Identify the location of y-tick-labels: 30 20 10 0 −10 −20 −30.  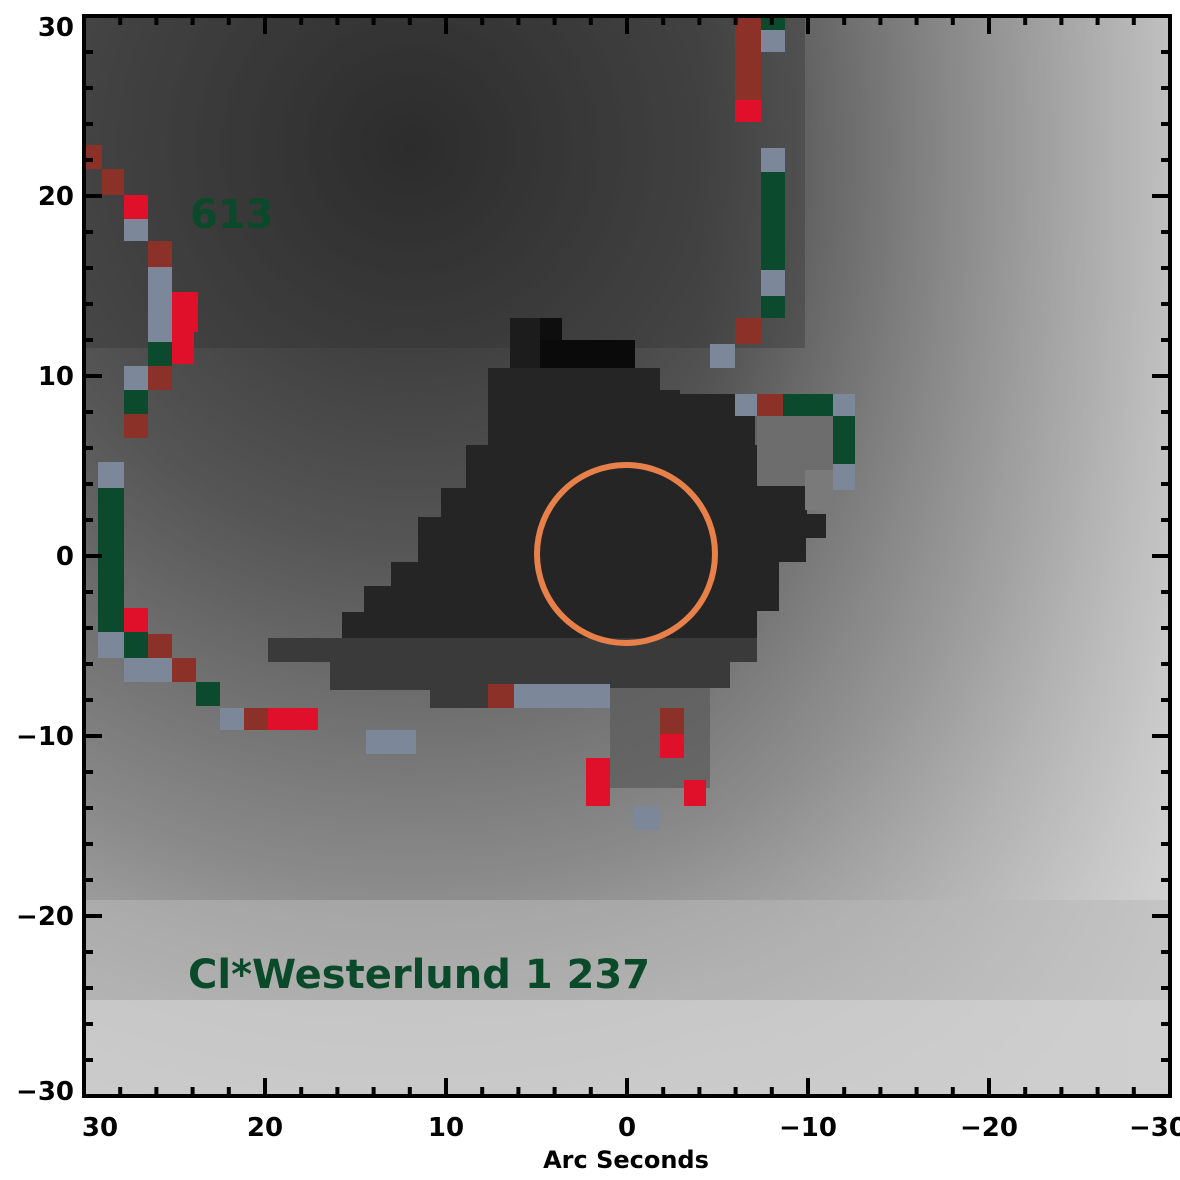
(45, 560).